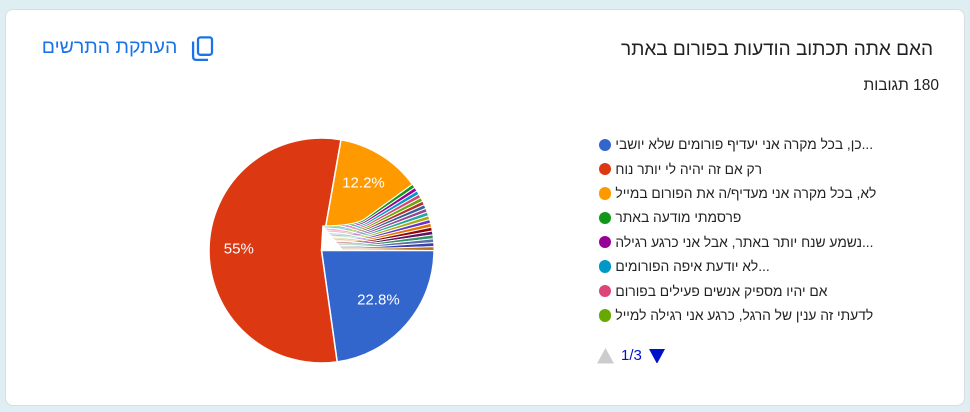  Describe the element at coordinates (378, 300) in the screenshot. I see `pie-slice-percent-label: 22.8%` at that location.